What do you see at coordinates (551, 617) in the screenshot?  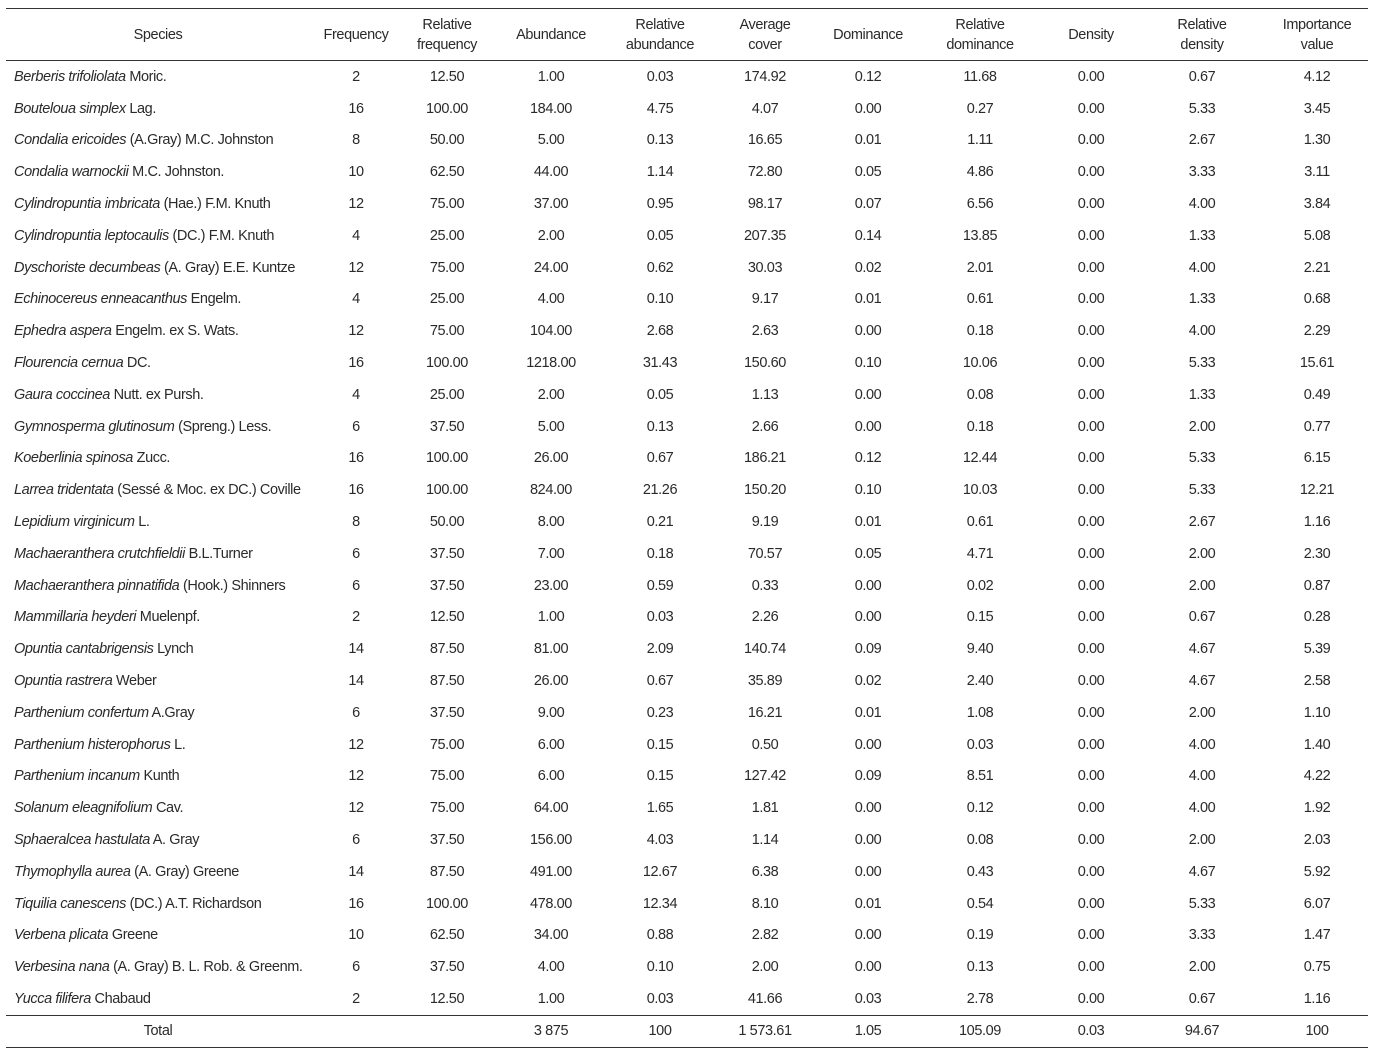 I see `value-cell: 1.00` at bounding box center [551, 617].